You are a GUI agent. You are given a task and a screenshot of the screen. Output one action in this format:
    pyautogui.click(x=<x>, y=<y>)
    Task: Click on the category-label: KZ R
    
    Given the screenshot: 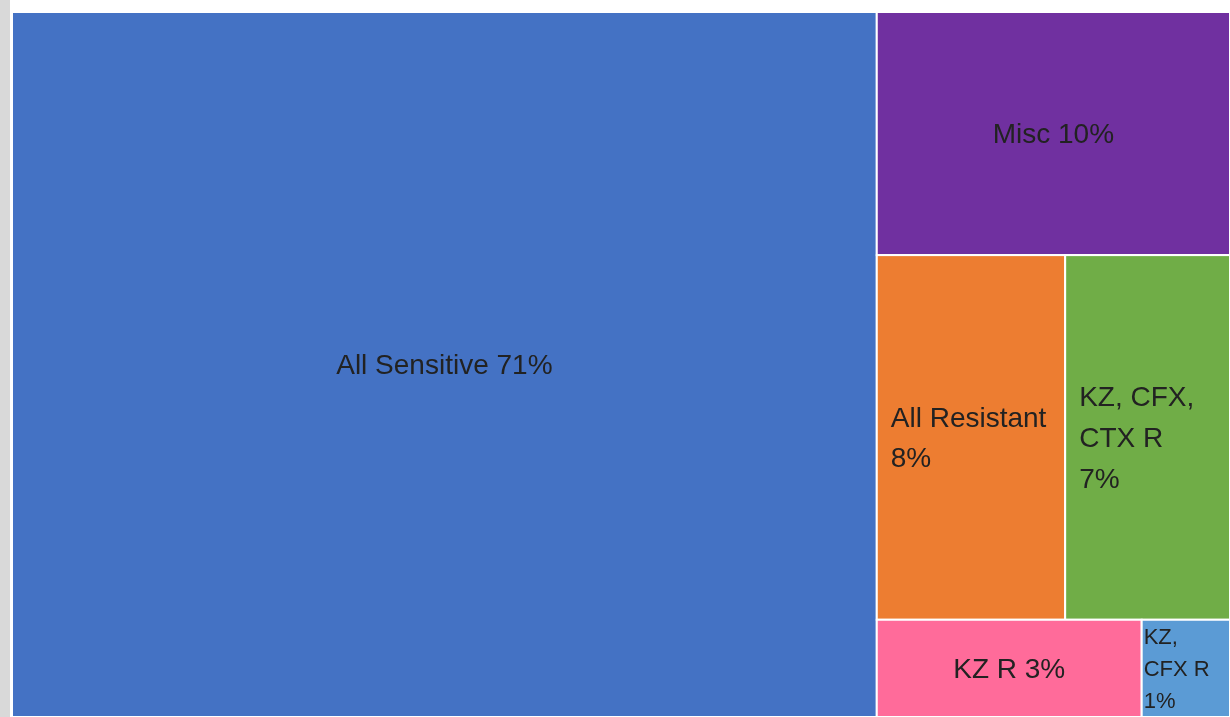 What is the action you would take?
    pyautogui.click(x=985, y=668)
    